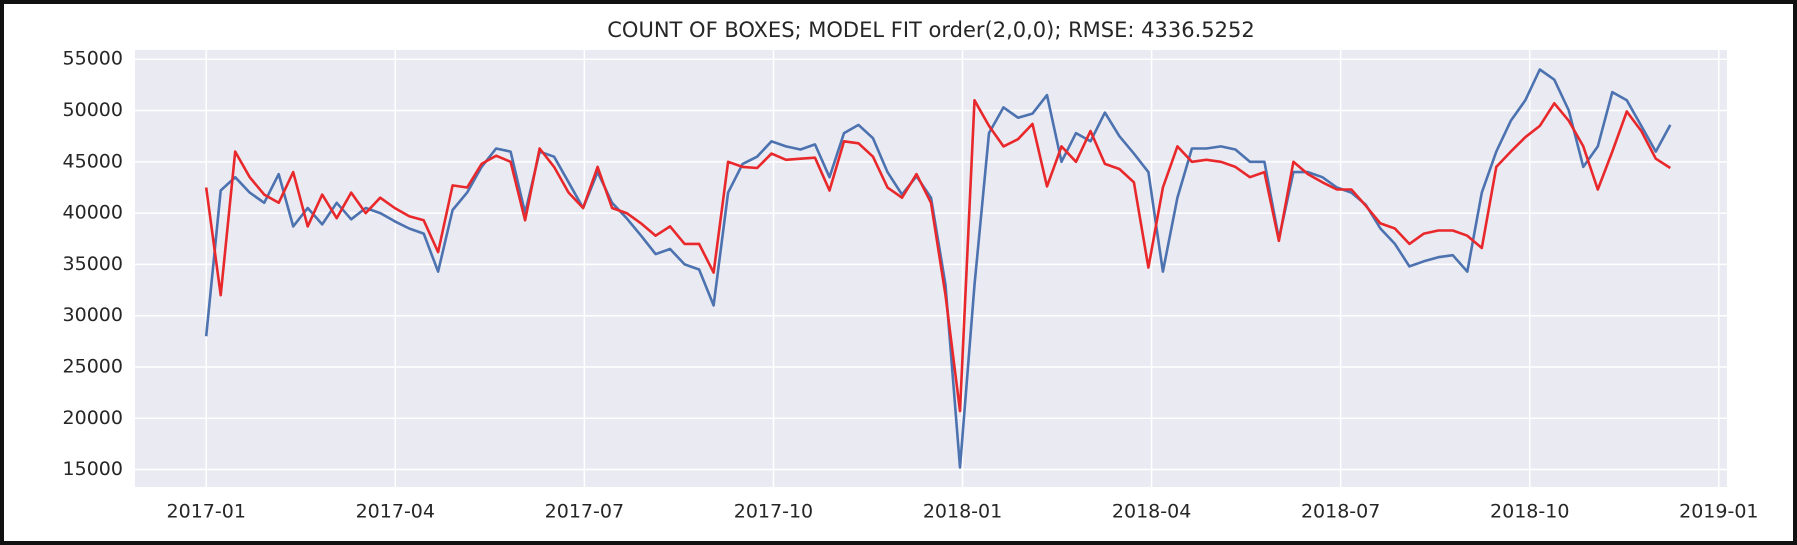 The height and width of the screenshot is (545, 1797). Describe the element at coordinates (584, 512) in the screenshot. I see `x-tick-label: 2017-07` at that location.